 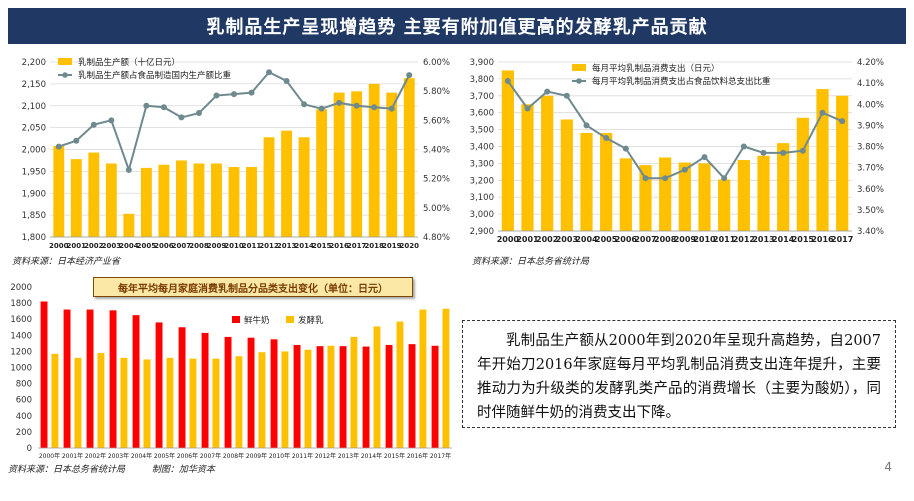 What do you see at coordinates (49, 456) in the screenshot?
I see `chart3-x-tick-label: 2000年` at bounding box center [49, 456].